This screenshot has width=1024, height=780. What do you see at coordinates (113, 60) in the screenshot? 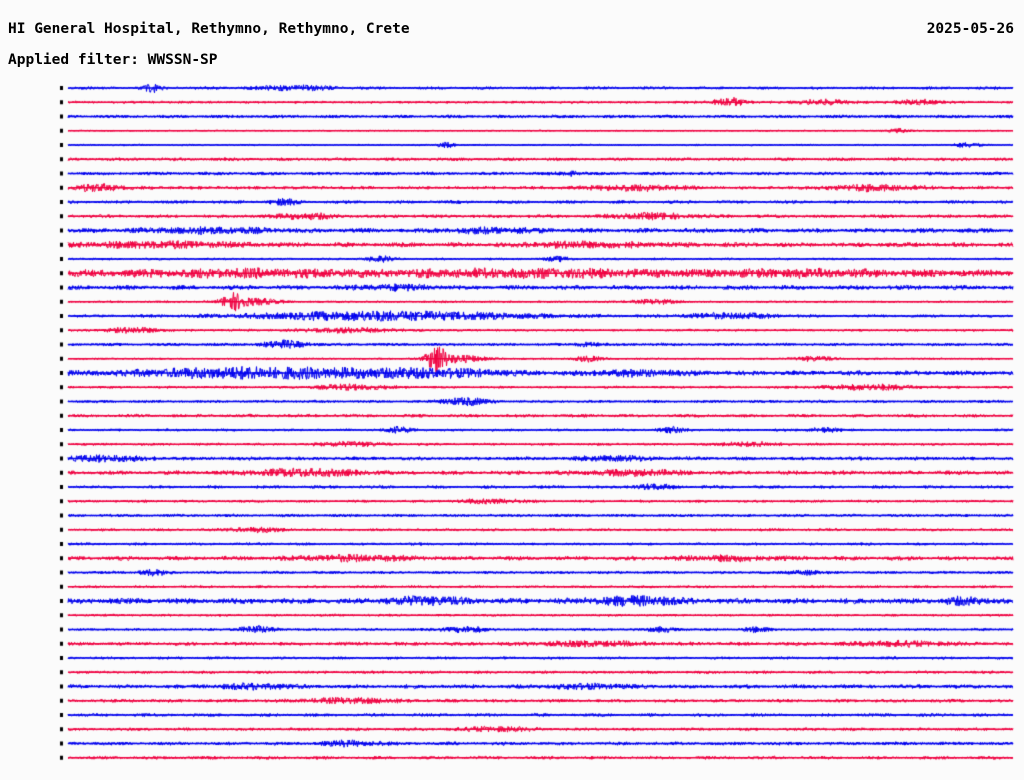
I see `applied-filter-label: Applied filter: WWSSN-SP` at bounding box center [113, 60].